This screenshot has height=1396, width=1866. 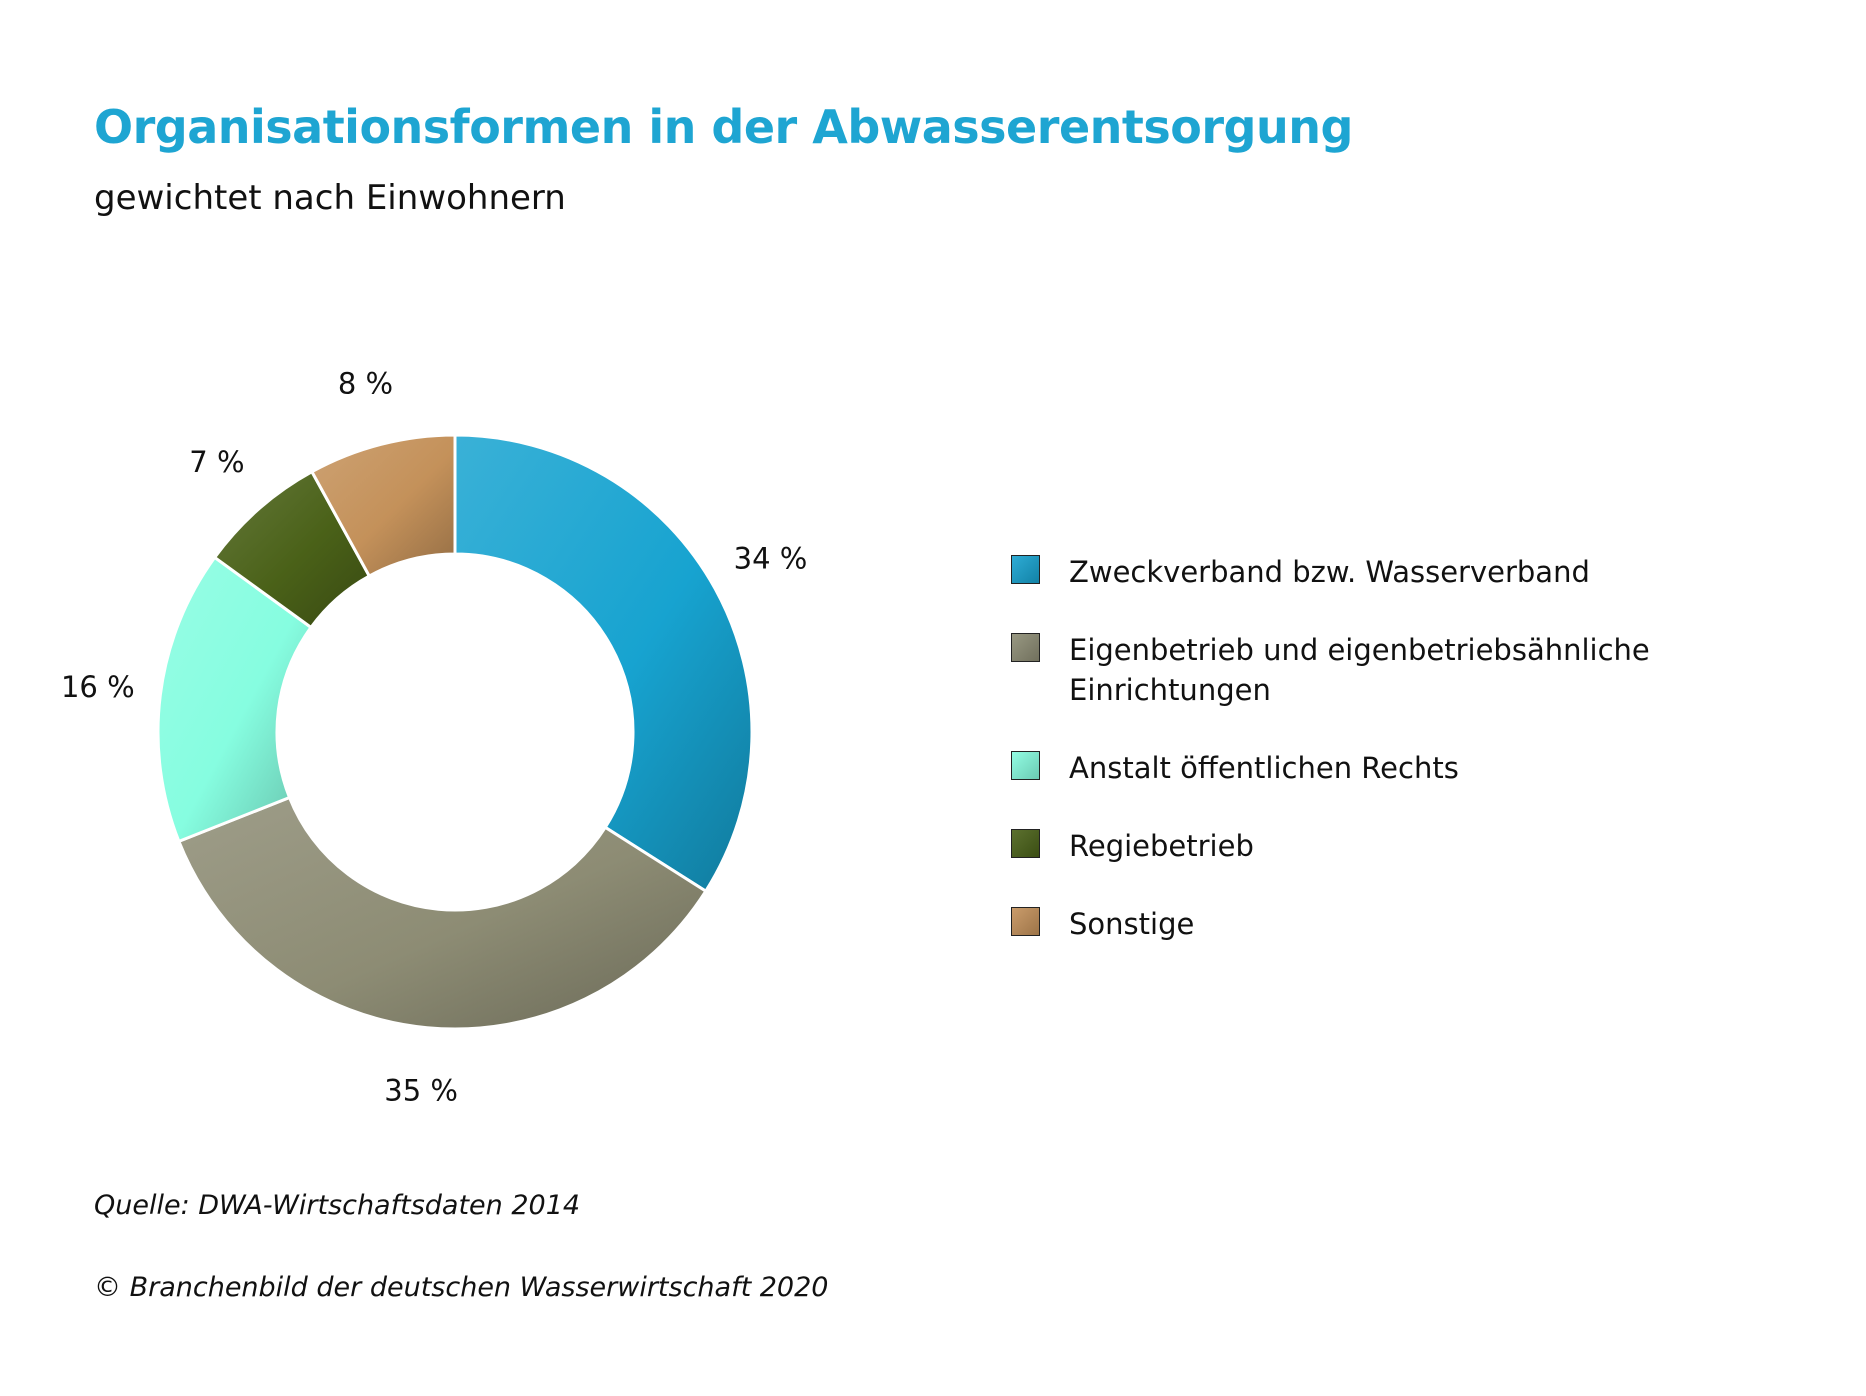 I want to click on legend-item: Regiebetrieb, so click(x=1350, y=846).